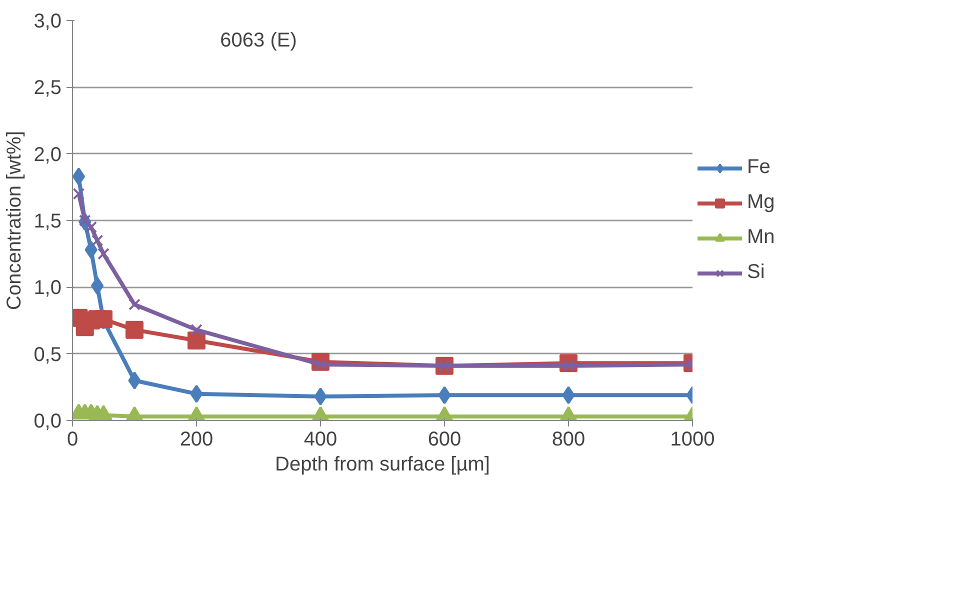 The height and width of the screenshot is (594, 954). Describe the element at coordinates (48, 155) in the screenshot. I see `y-tick-label: 2,0` at that location.